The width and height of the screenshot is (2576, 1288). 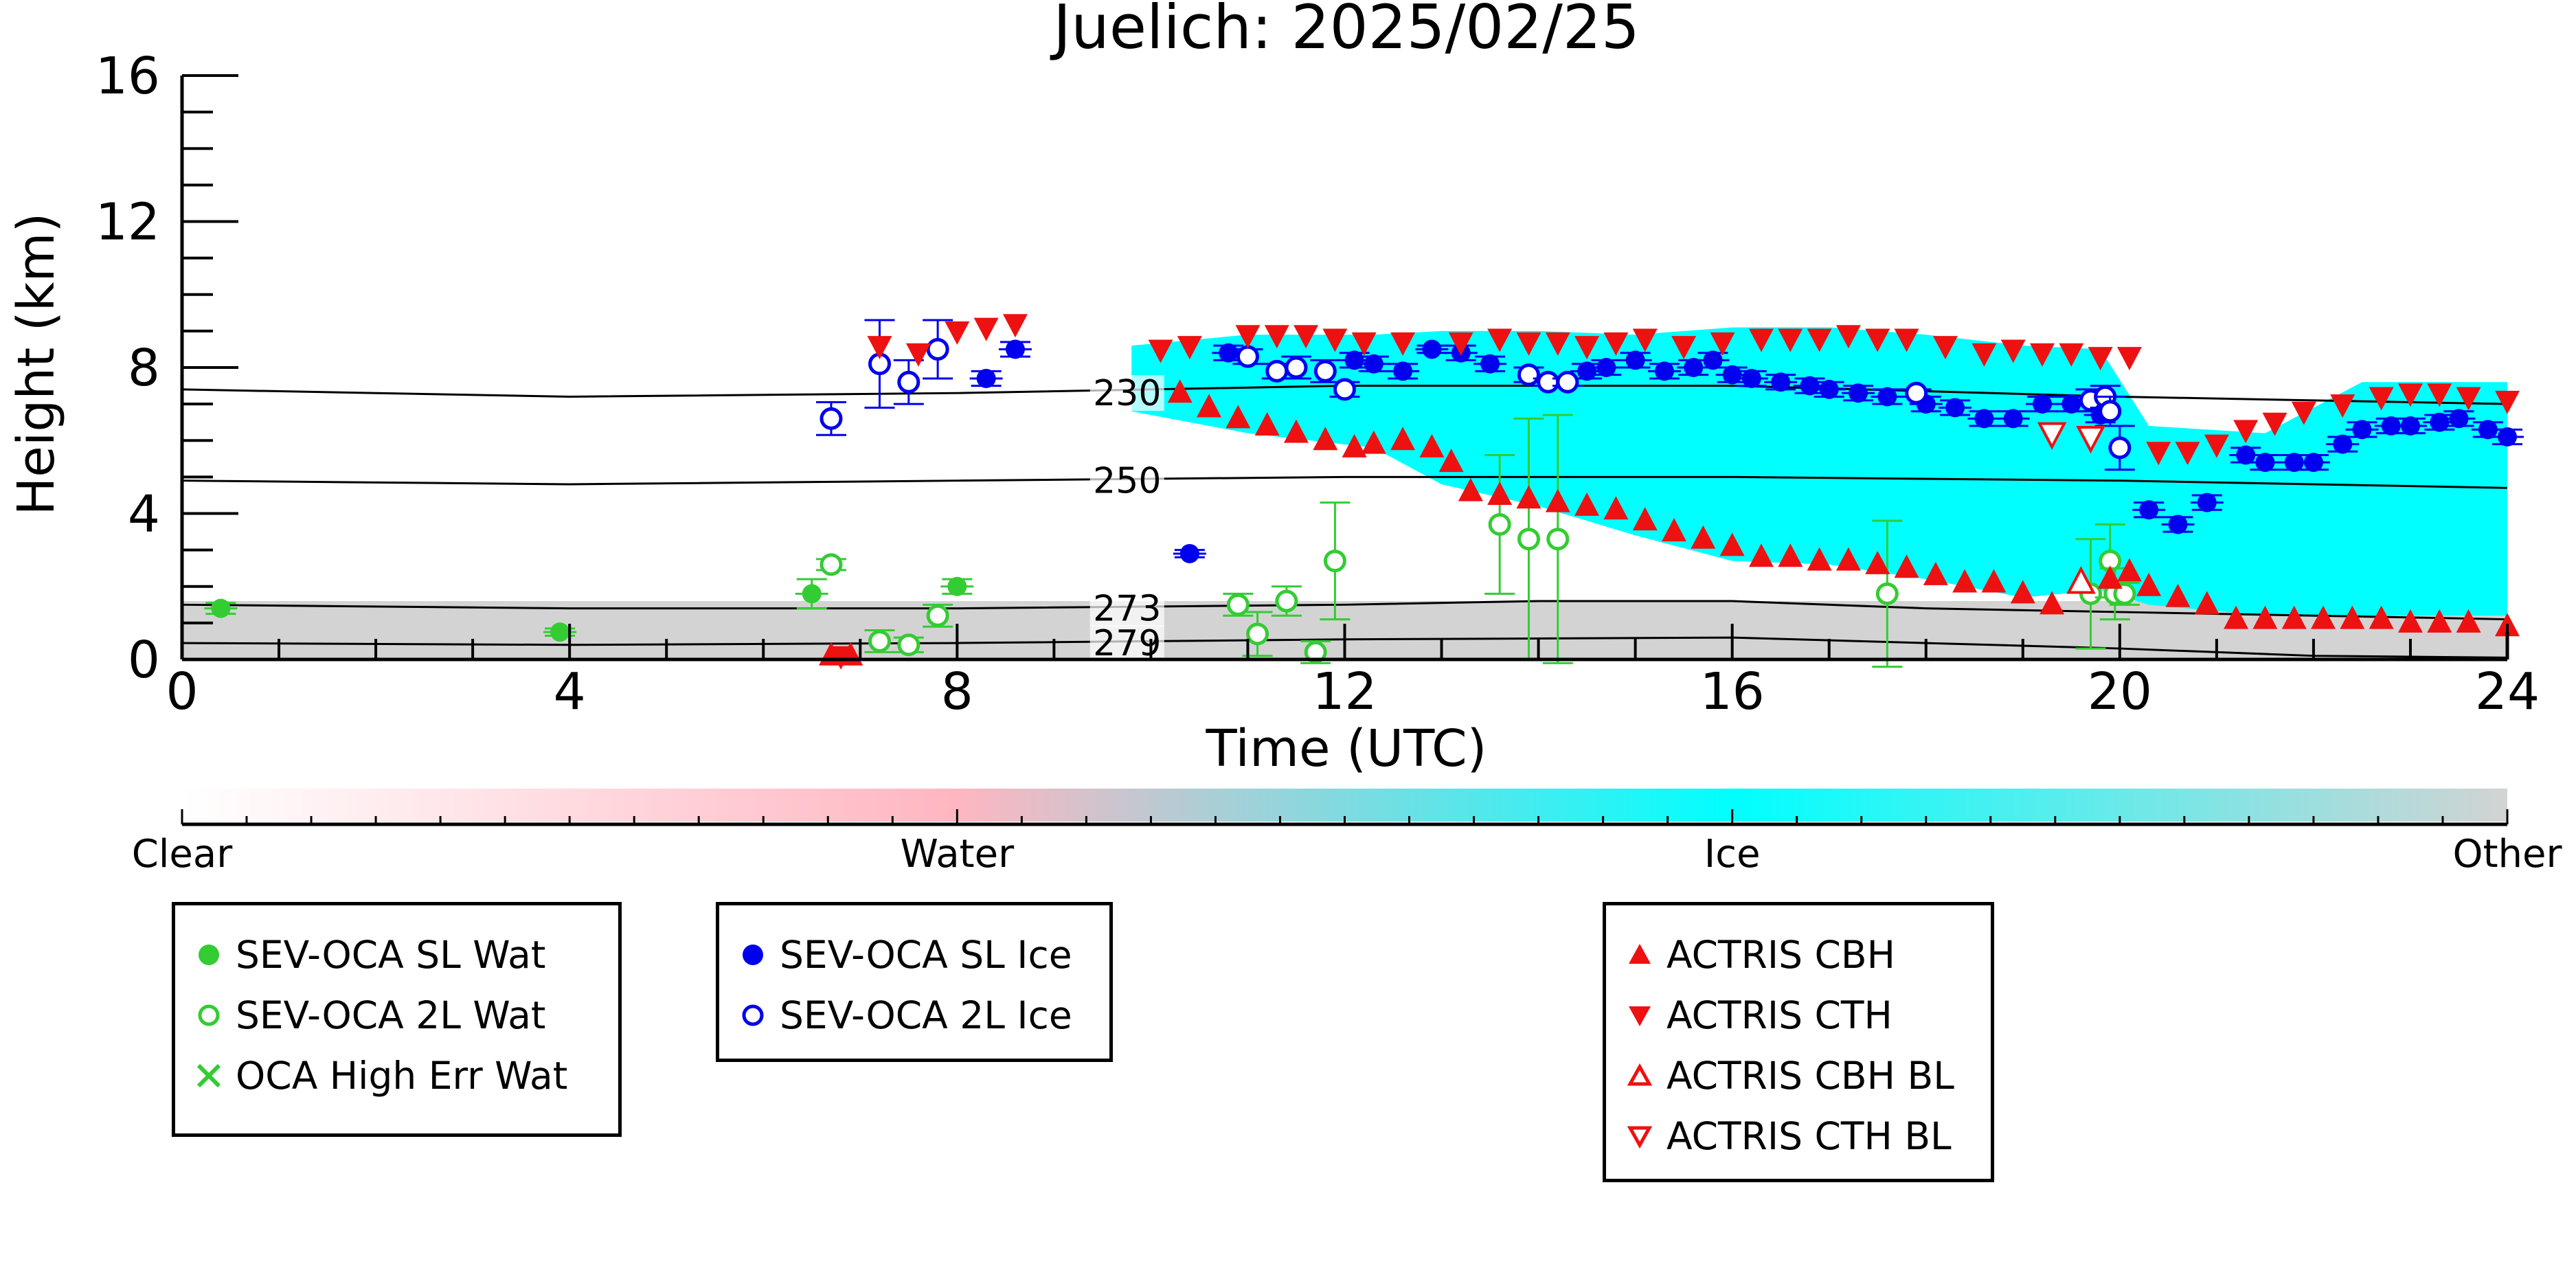 What do you see at coordinates (570, 691) in the screenshot?
I see `x-tick-label: 4` at bounding box center [570, 691].